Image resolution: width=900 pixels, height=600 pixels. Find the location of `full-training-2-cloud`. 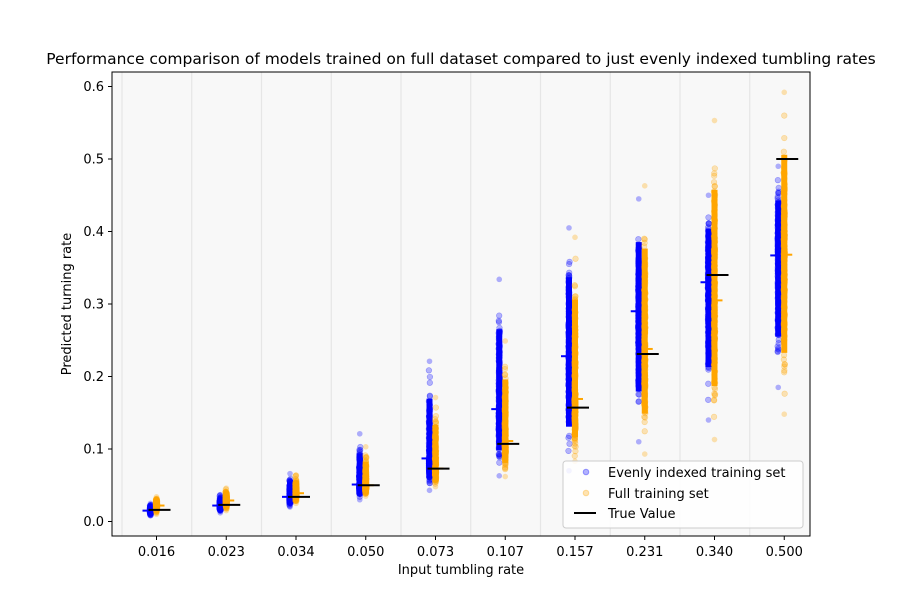

full-training-2-cloud is located at coordinates (296, 489).